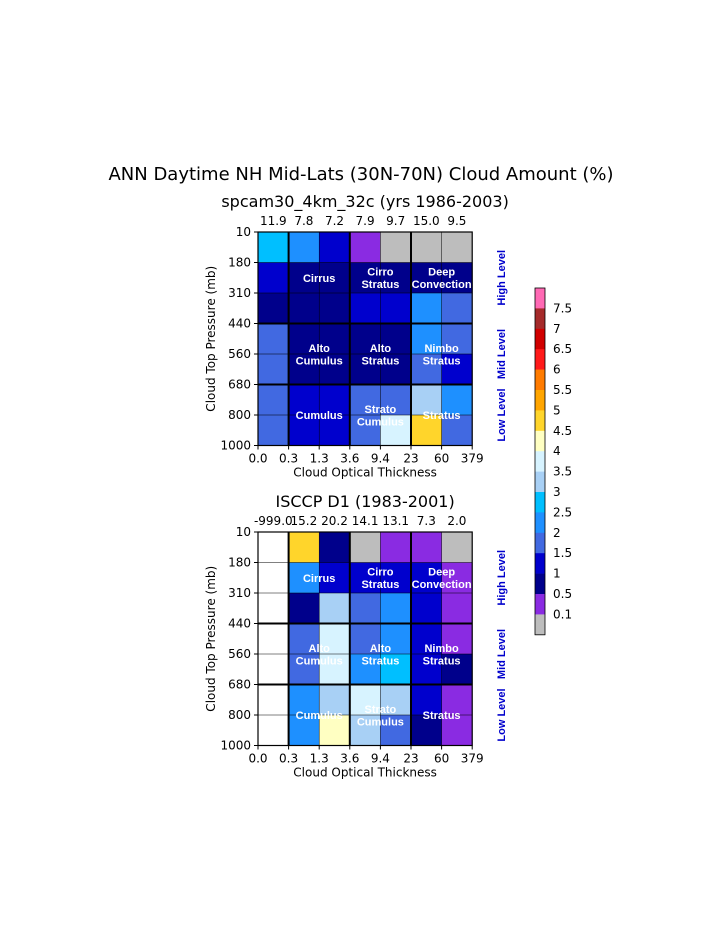  What do you see at coordinates (239, 263) in the screenshot?
I see `y-tick-label: 180` at bounding box center [239, 263].